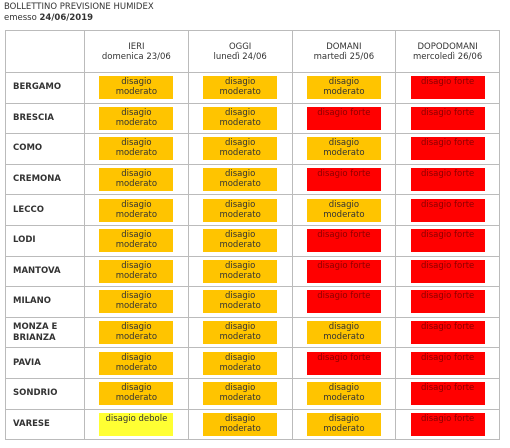 The image size is (510, 448). Describe the element at coordinates (45, 179) in the screenshot. I see `city: CREMONA` at that location.